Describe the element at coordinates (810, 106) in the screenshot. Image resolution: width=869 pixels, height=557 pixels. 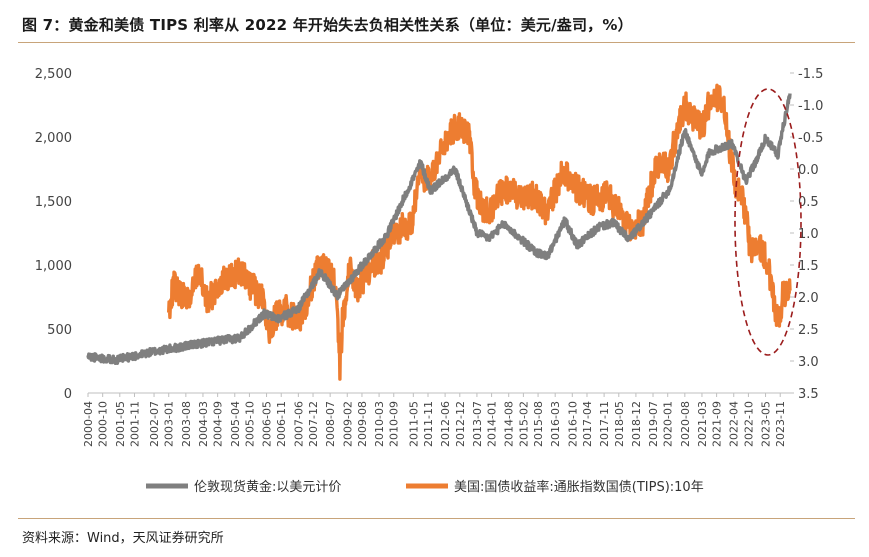
I see `right-tick-label: -1.0` at that location.